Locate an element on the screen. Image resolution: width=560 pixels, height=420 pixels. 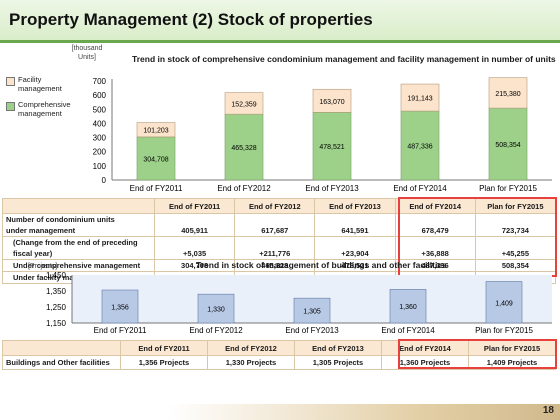
legend-swatch-facility is located at coordinates (10, 81).